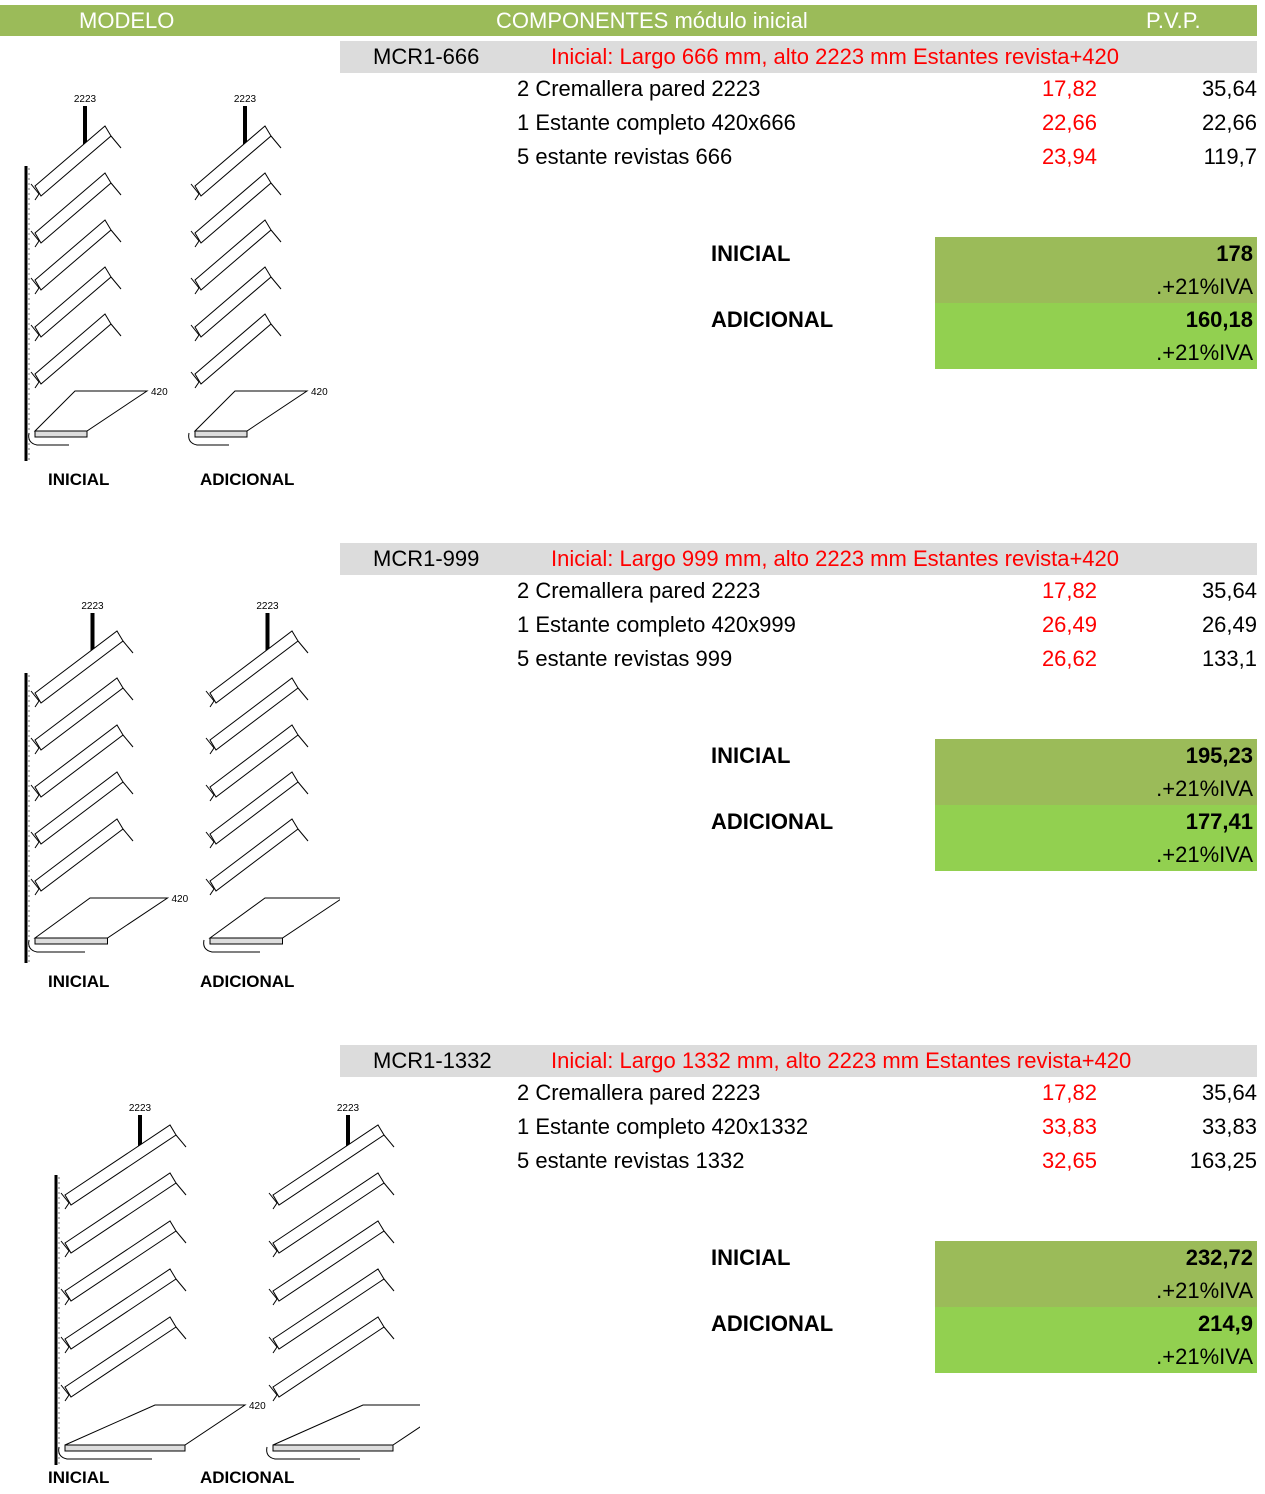  I want to click on inicial-price-box: 195,23, so click(1096, 755).